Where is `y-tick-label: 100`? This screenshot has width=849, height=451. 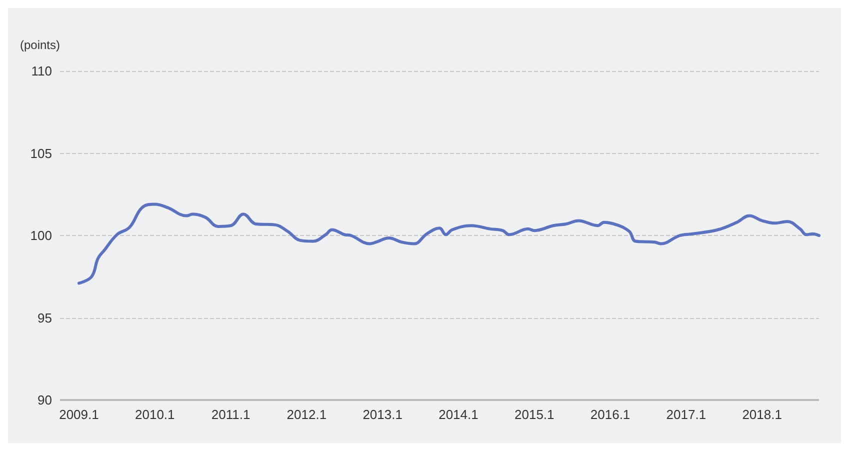 y-tick-label: 100 is located at coordinates (41, 235).